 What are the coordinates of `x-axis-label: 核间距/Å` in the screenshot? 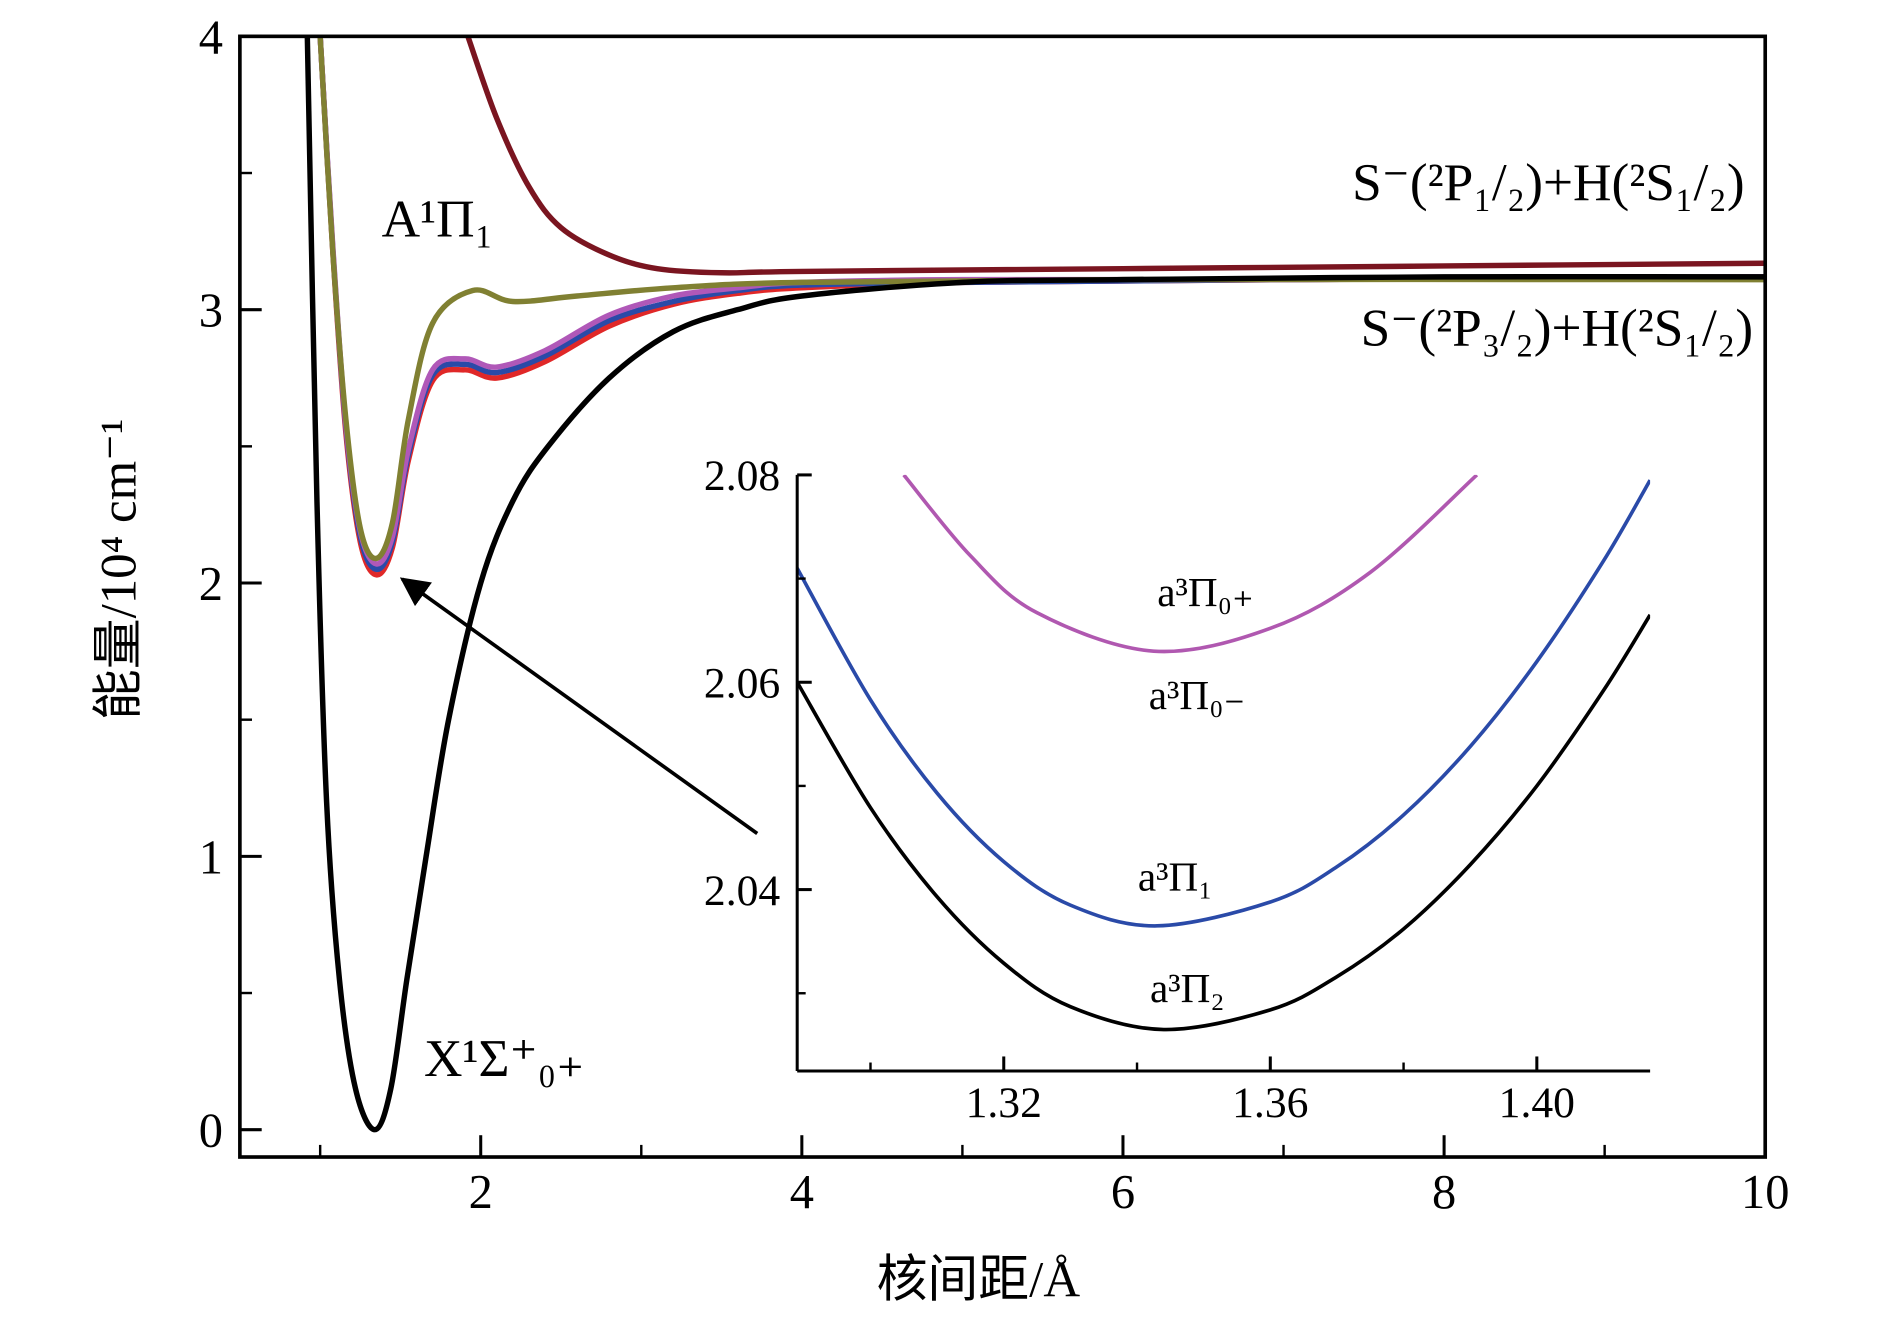 It's located at (979, 1280).